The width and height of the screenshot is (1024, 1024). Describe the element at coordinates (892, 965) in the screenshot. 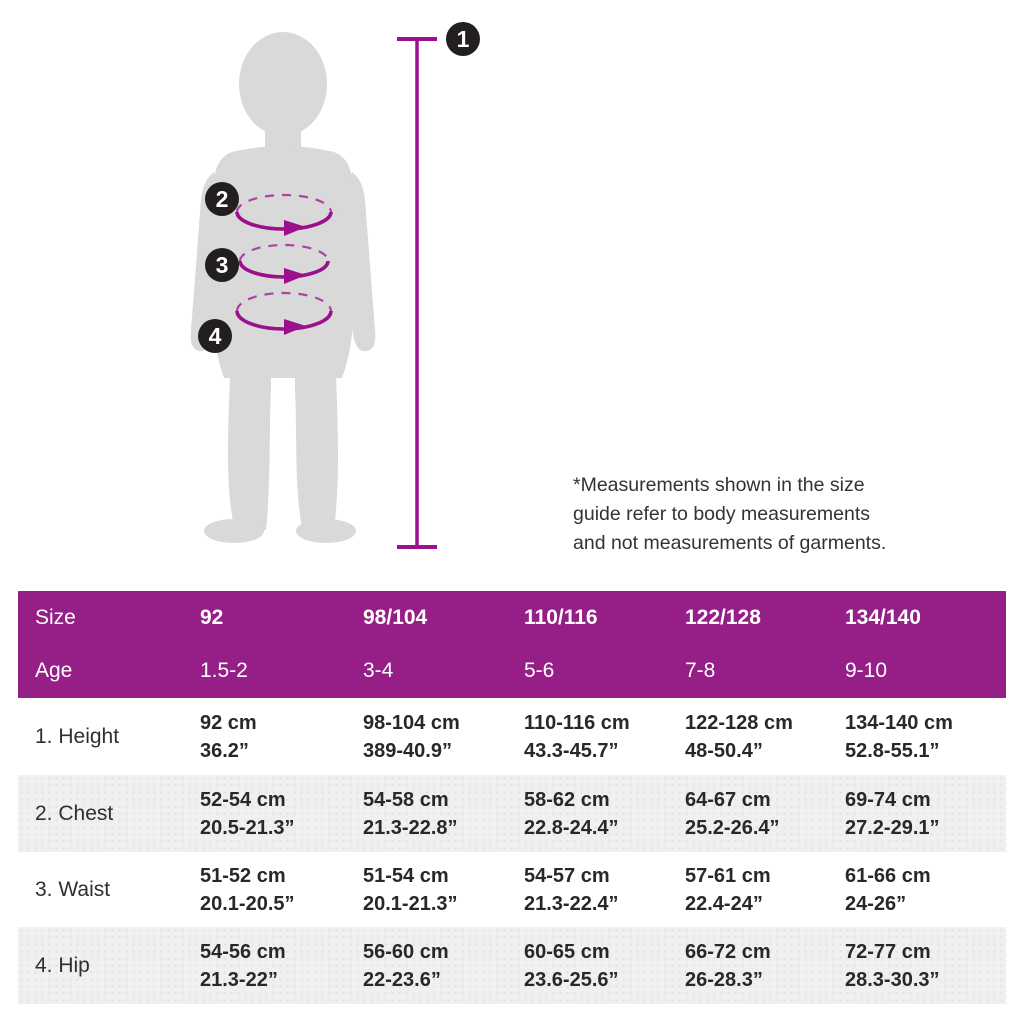

I see `measure-cell: 72-77 cm 28.3-30.3”` at that location.